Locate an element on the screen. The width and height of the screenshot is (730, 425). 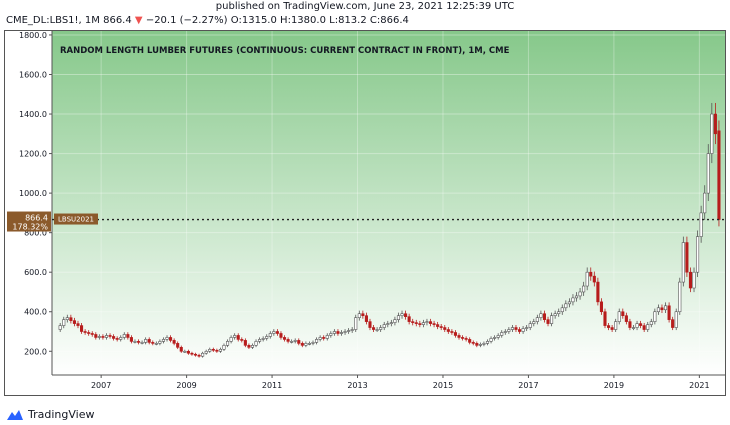
last-price: 866.4 is located at coordinates (117, 20).